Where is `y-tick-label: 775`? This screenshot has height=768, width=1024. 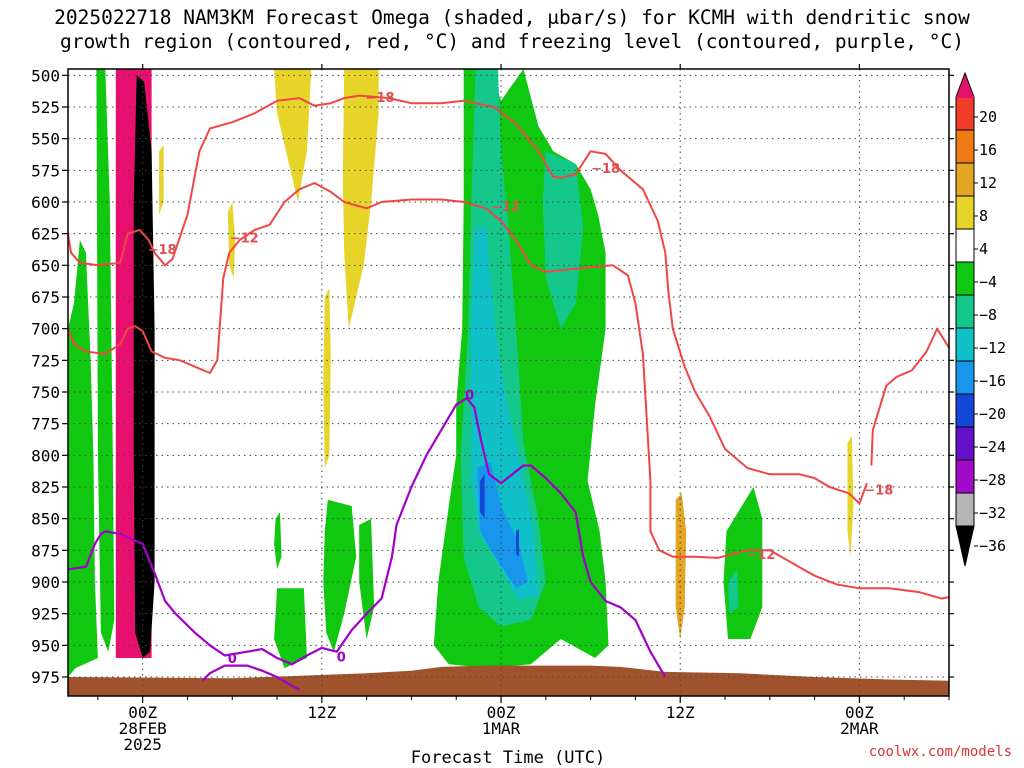 y-tick-label: 775 is located at coordinates (45, 424).